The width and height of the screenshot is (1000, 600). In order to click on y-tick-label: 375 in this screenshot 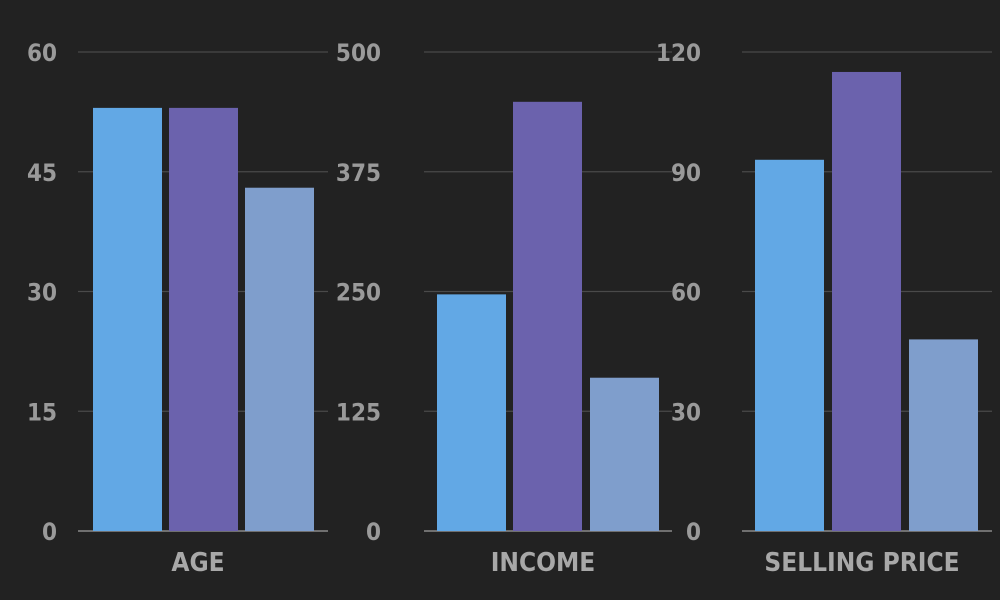, I will do `click(358, 173)`.